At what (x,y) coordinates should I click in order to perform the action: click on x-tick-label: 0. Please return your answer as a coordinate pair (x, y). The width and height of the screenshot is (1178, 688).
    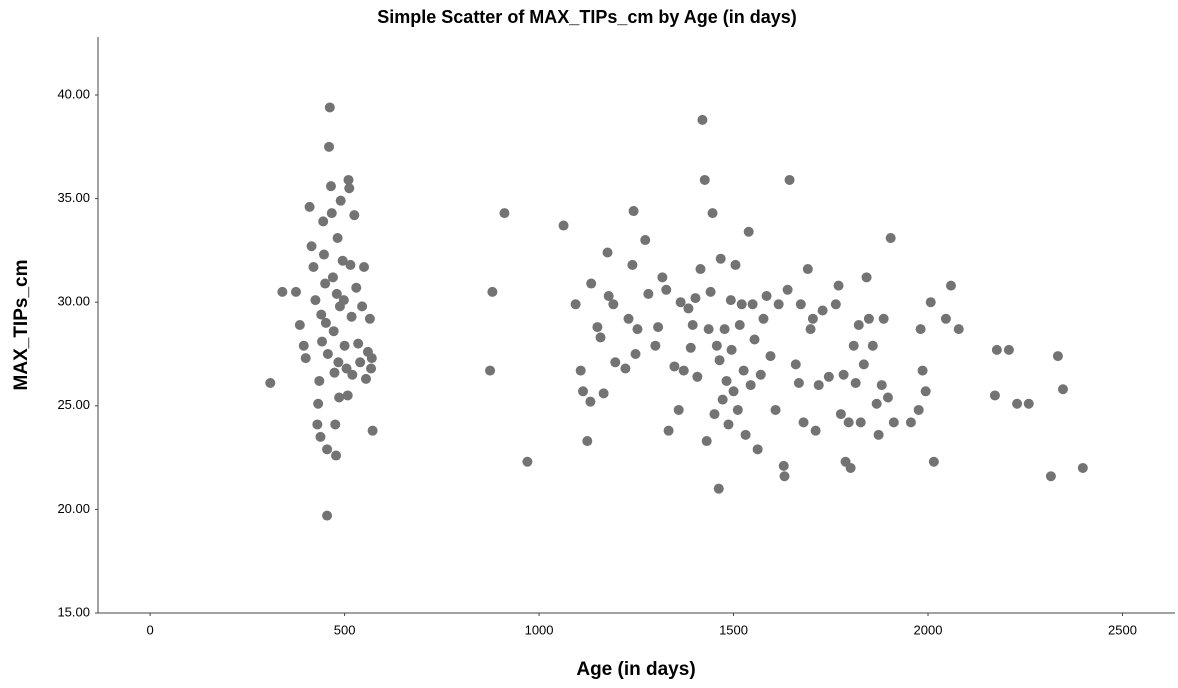
    Looking at the image, I should click on (150, 629).